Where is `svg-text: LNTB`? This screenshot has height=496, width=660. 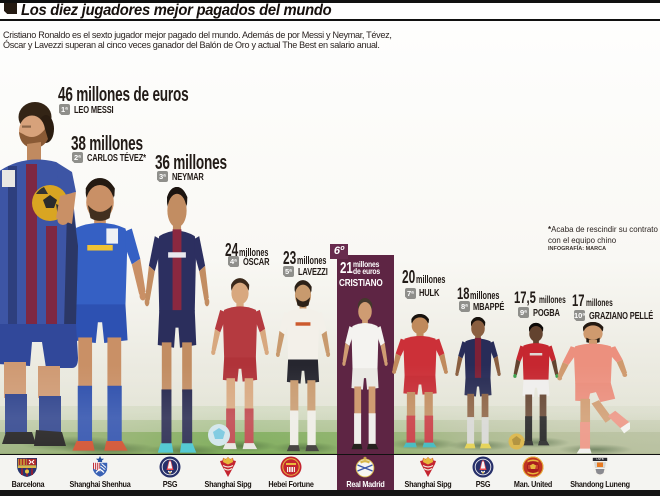 svg-text: LNTB is located at coordinates (599, 459).